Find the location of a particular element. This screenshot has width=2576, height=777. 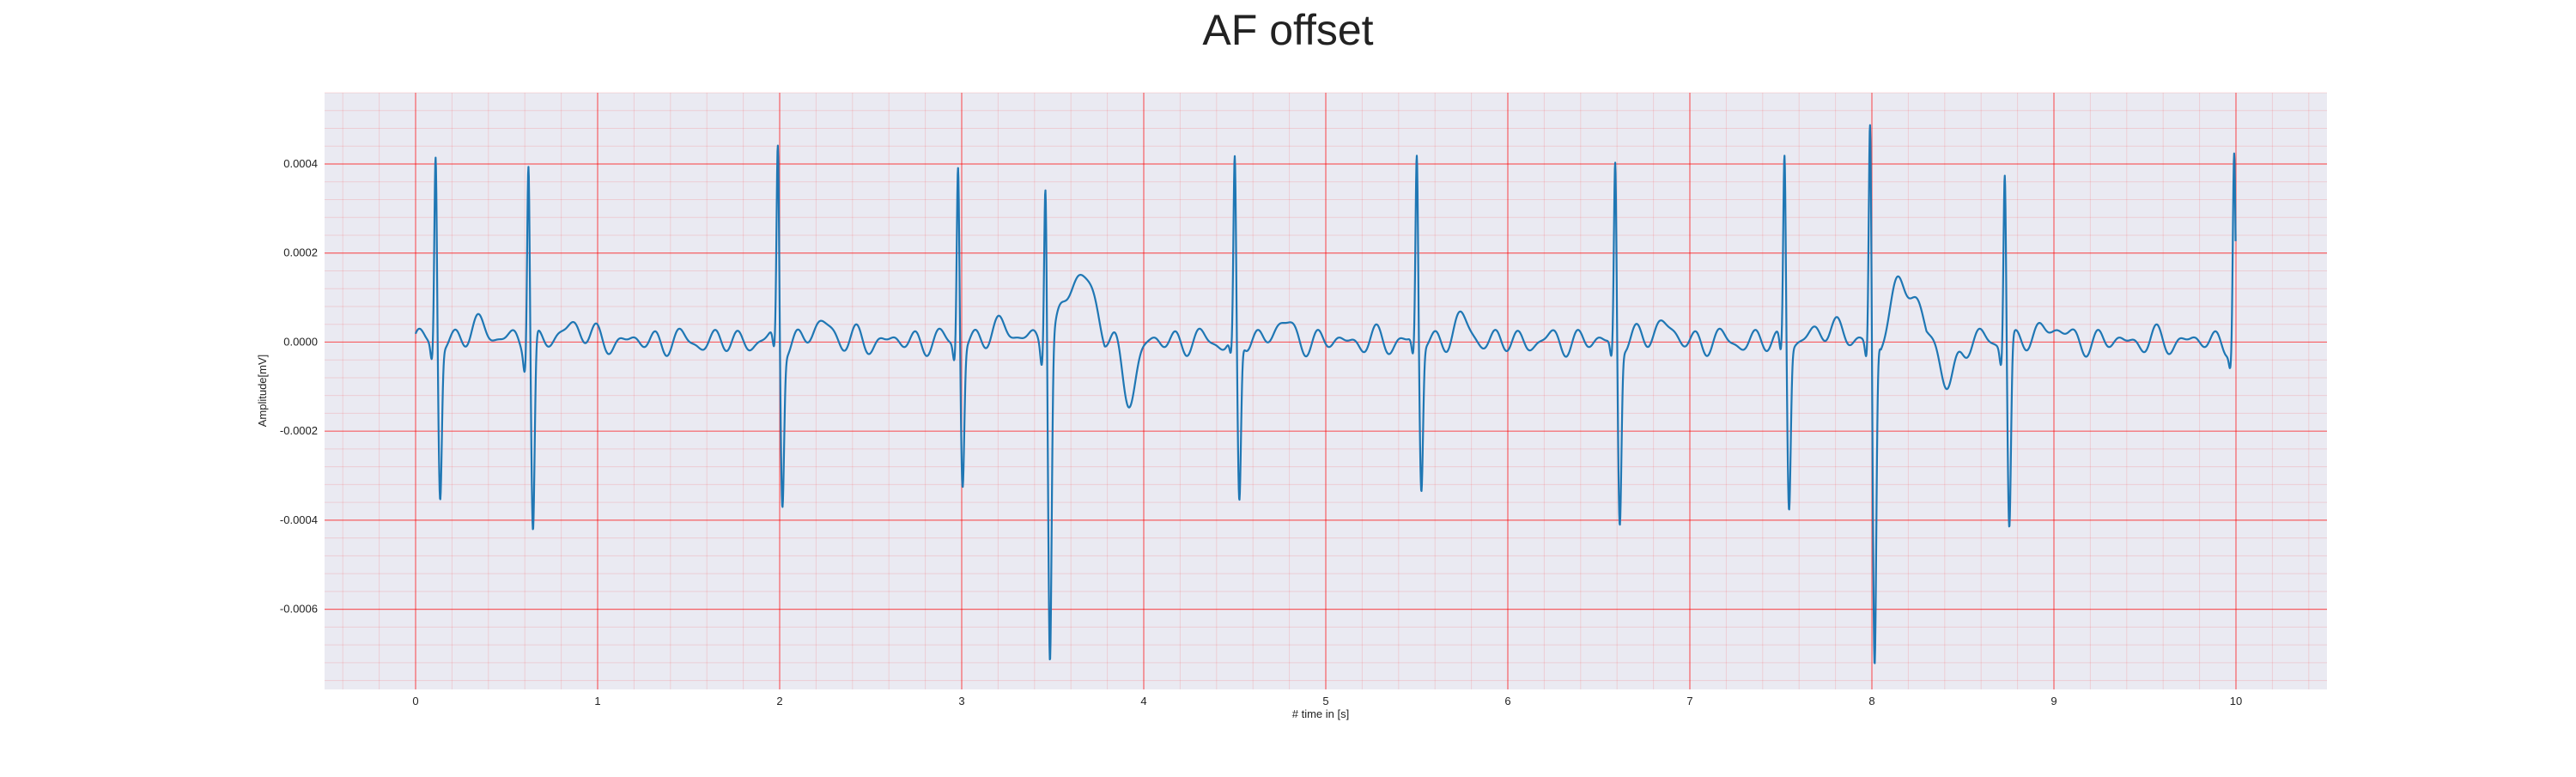

x-tick-label: 6 is located at coordinates (1507, 701).